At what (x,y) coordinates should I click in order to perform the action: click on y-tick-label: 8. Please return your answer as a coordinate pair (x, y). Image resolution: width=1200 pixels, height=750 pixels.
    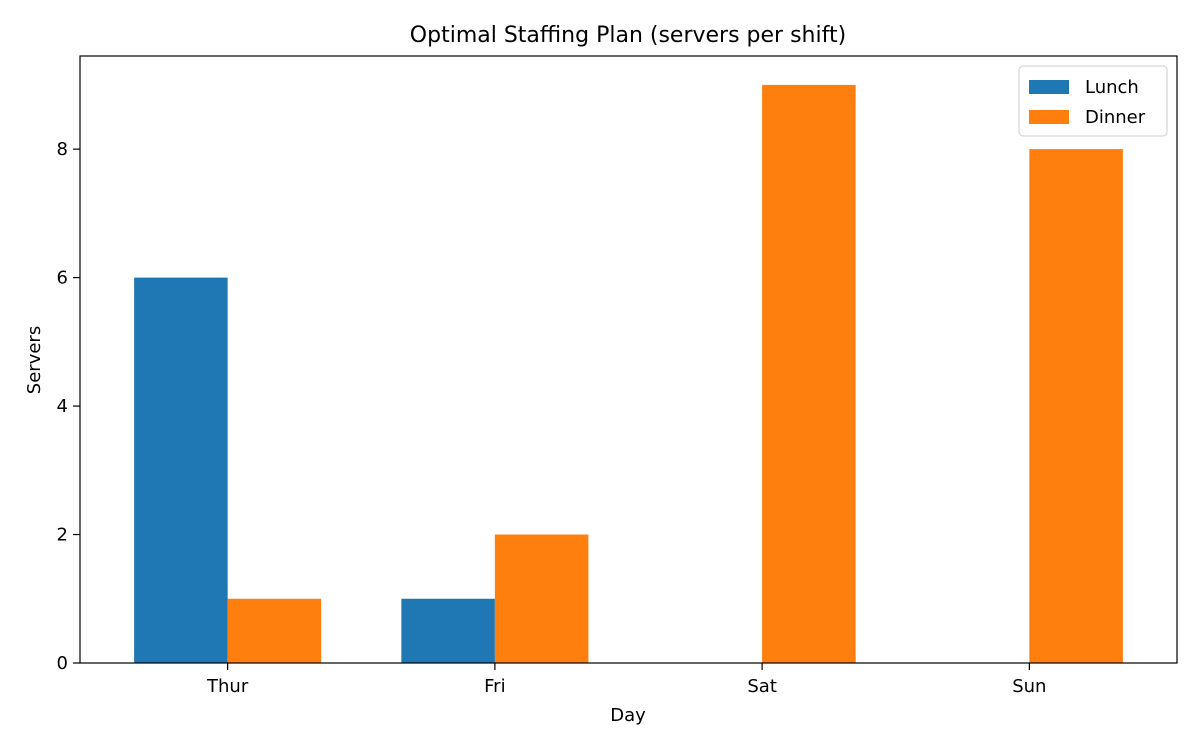
    Looking at the image, I should click on (62, 149).